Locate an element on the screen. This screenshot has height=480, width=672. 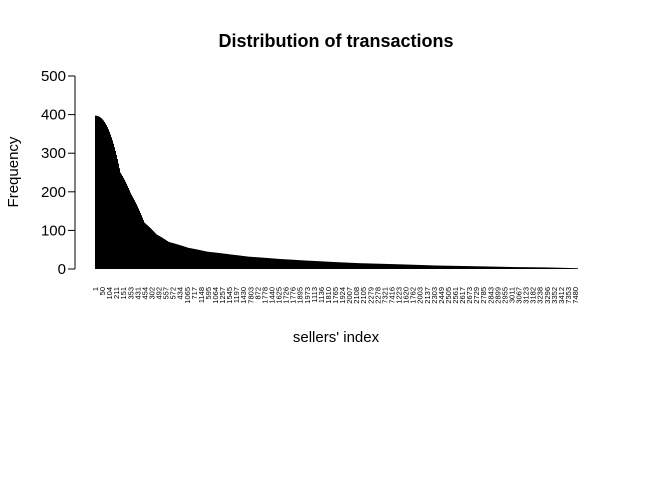
x-tick-label: 211 is located at coordinates (116, 293).